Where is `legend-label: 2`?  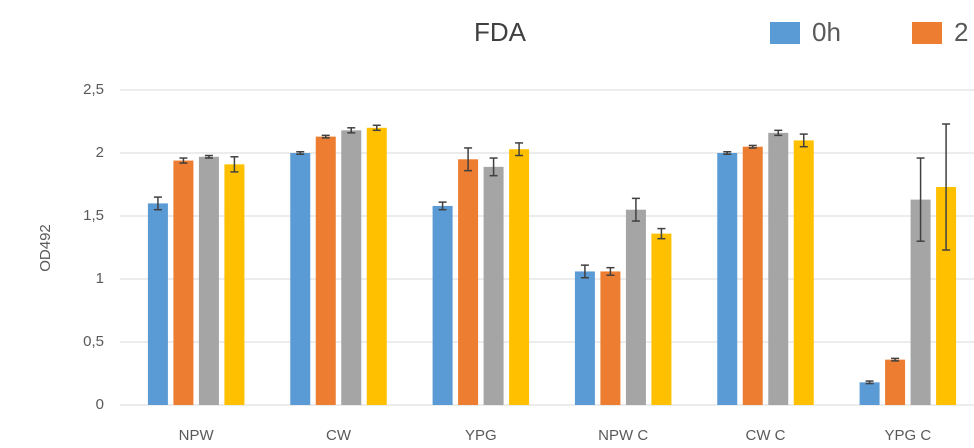
legend-label: 2 is located at coordinates (961, 32).